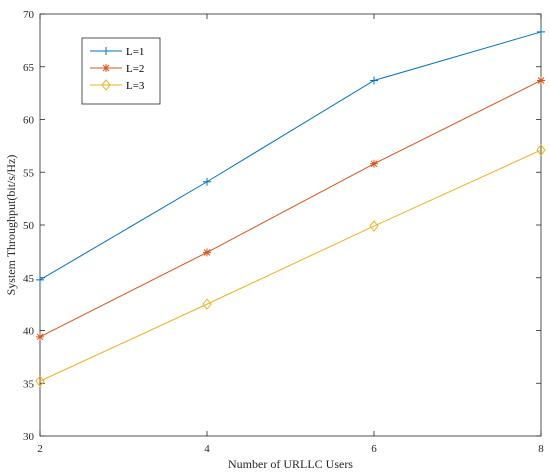  I want to click on legend-entry-3: L=3, so click(135, 86).